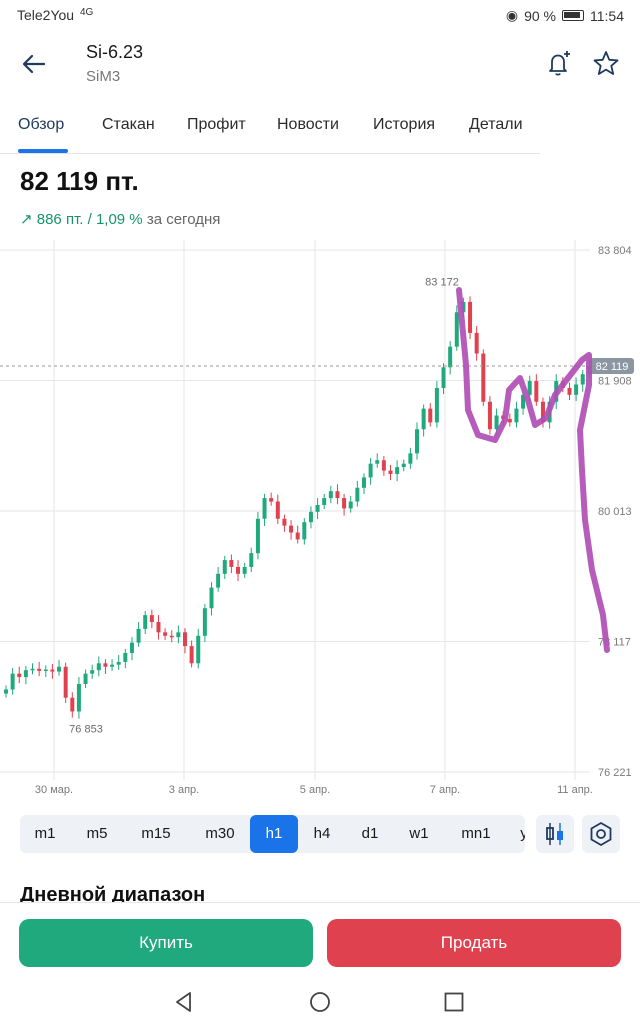 The image size is (640, 1024). I want to click on tab-profit: Профит, so click(216, 124).